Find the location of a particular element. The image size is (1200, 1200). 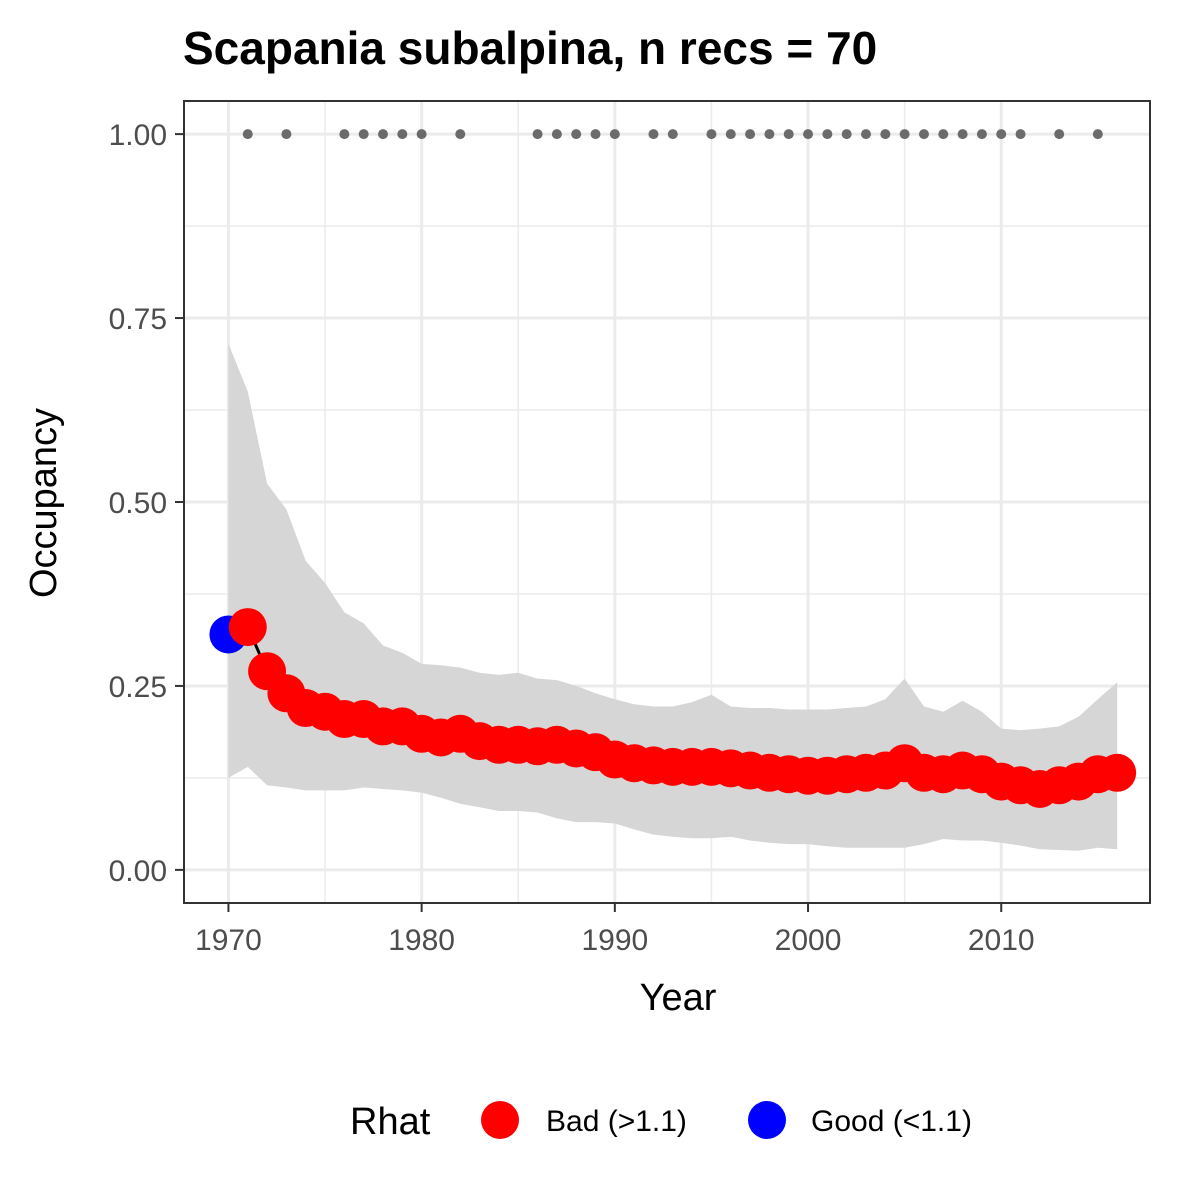

chart-title: Scapania subalpina, n recs = 70 is located at coordinates (530, 48).